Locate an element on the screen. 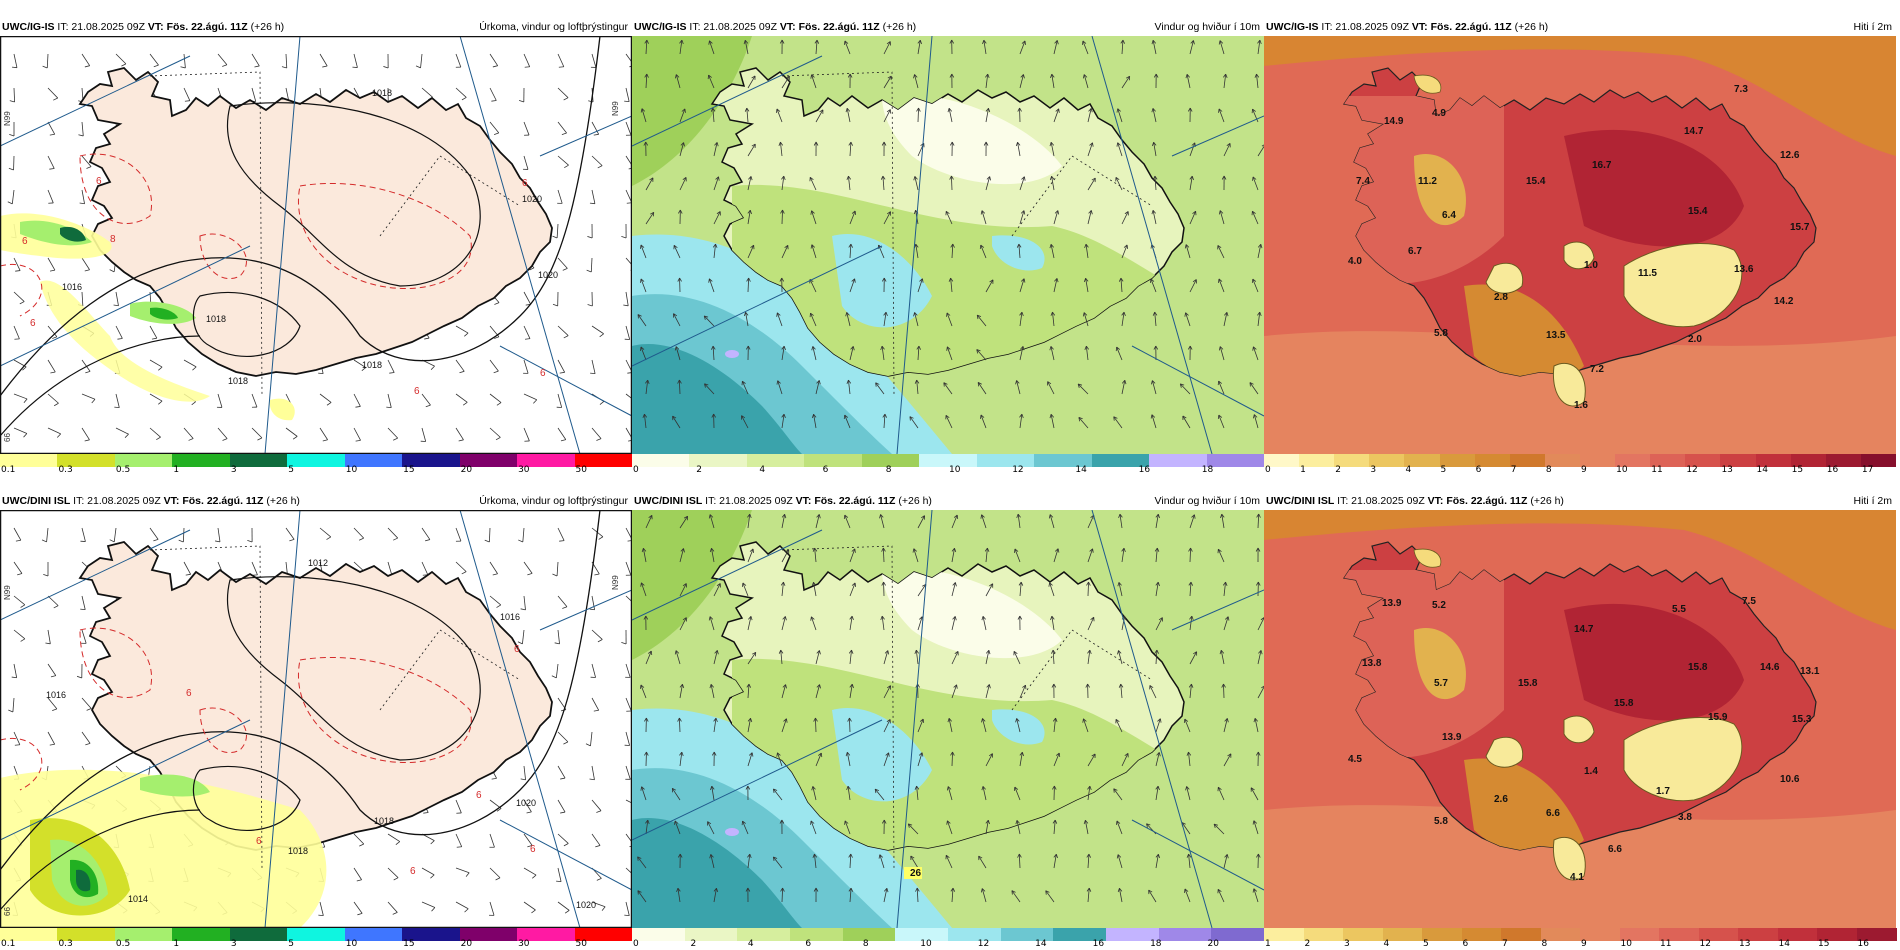  temperature-label: 2.8 is located at coordinates (1501, 297).